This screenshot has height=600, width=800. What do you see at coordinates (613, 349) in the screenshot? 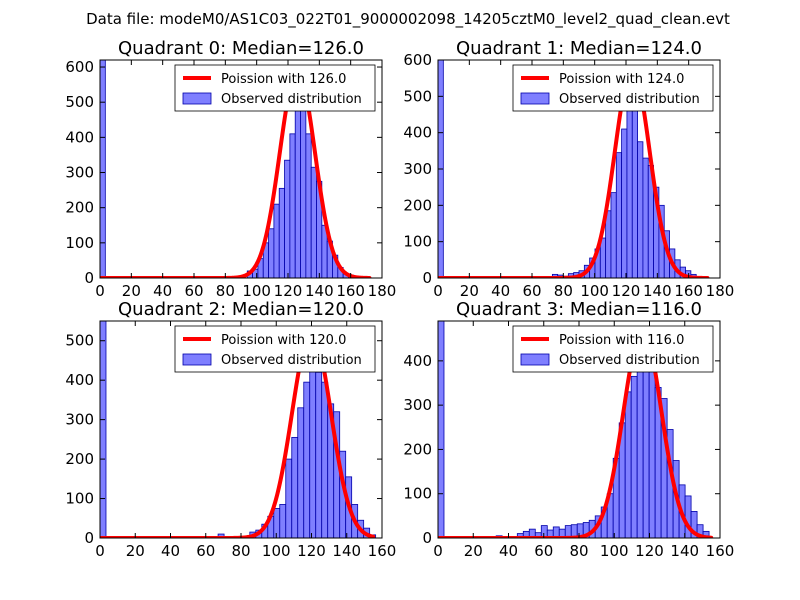
I see `legend: Poission with 116.0 Observed distribution` at bounding box center [613, 349].